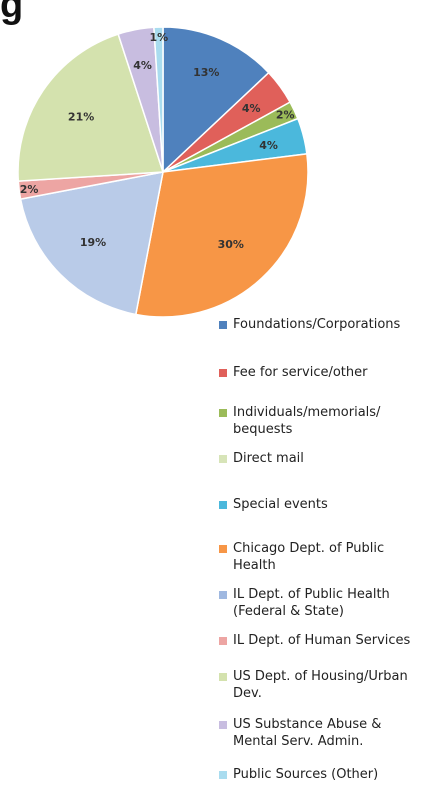 Image resolution: width=430 pixels, height=787 pixels. Describe the element at coordinates (307, 733) in the screenshot. I see `legend-label: US Substance Abuse & Mental Serv. Admin.` at that location.